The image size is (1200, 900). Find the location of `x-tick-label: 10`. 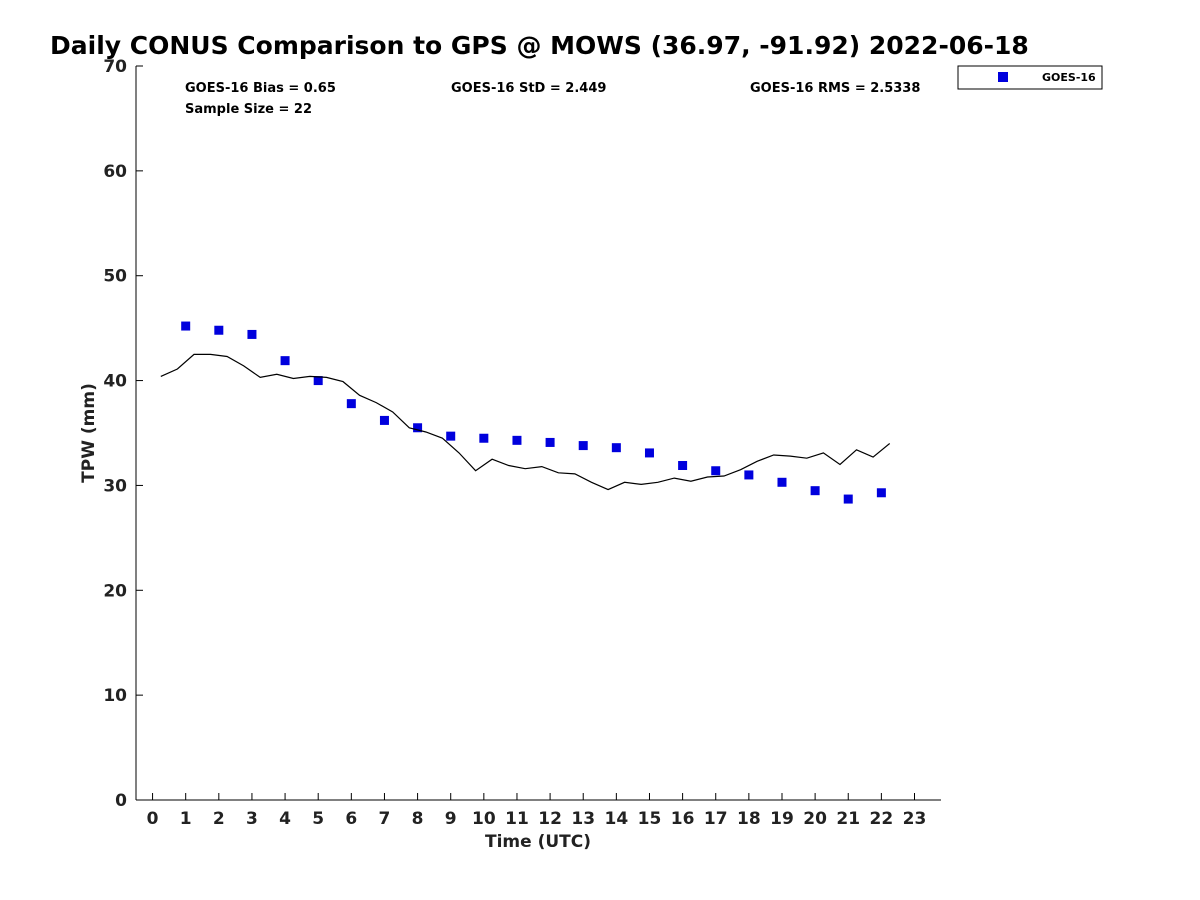

x-tick-label: 10 is located at coordinates (484, 819).